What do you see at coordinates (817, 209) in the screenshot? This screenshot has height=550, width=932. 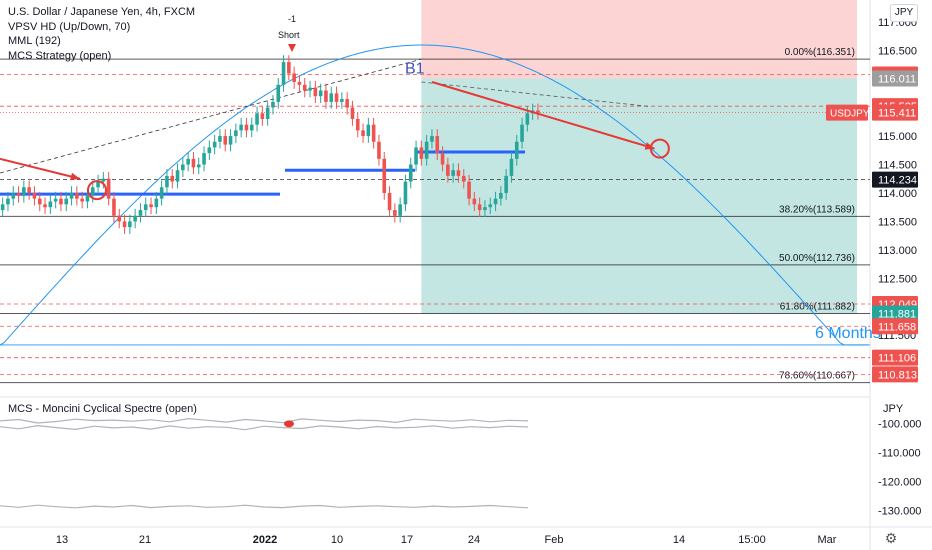 I see `fib-label-1: 38.20%(113.589)` at bounding box center [817, 209].